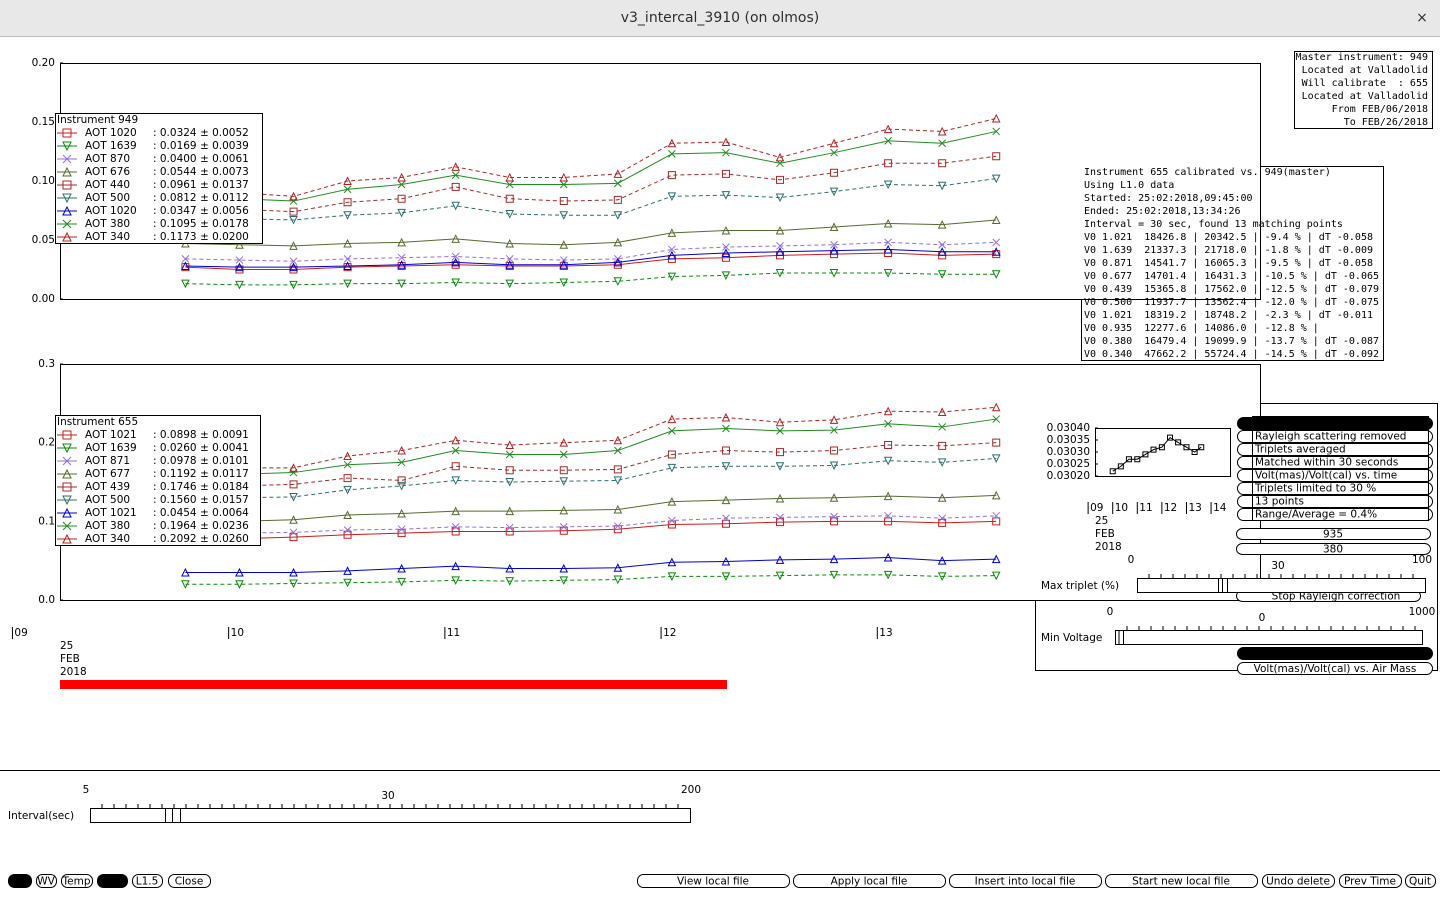 The width and height of the screenshot is (1440, 900). I want to click on option-label: 13 points, so click(1279, 502).